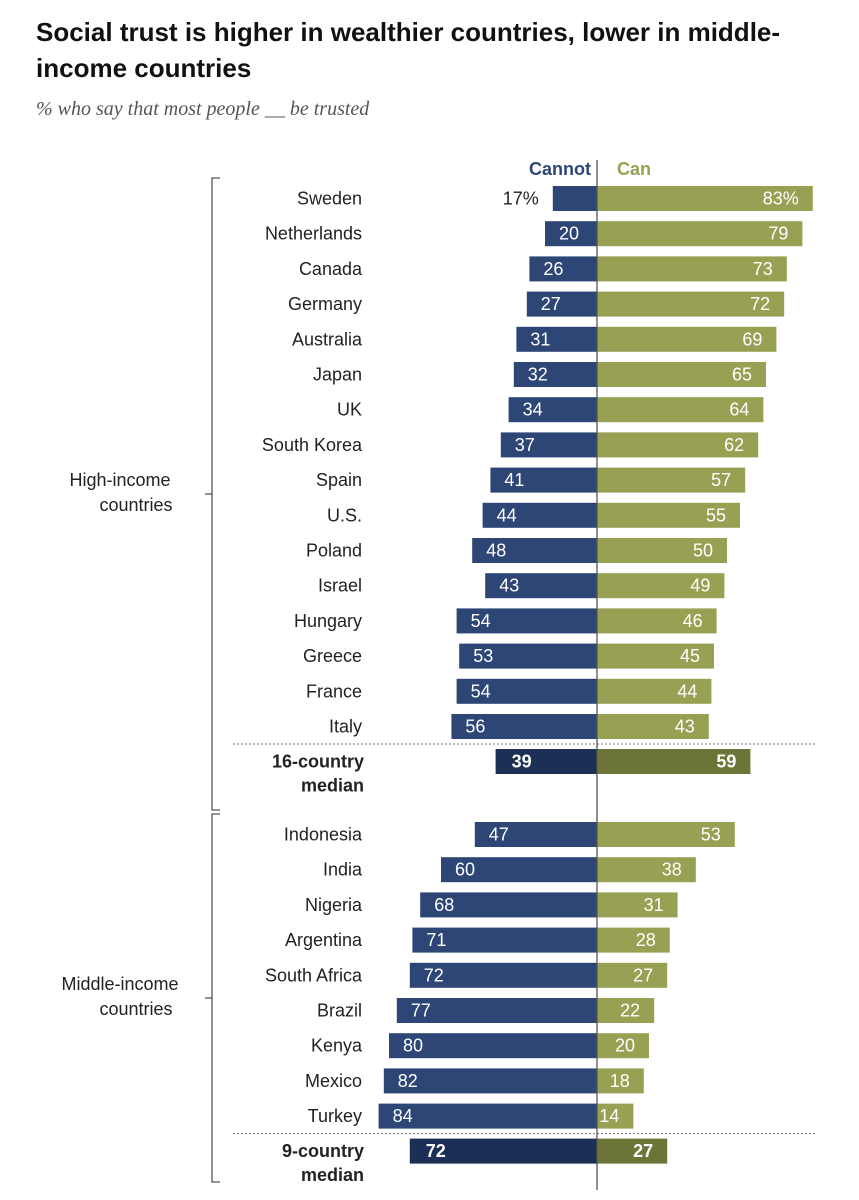 This screenshot has height=1200, width=859. Describe the element at coordinates (332, 656) in the screenshot. I see `country-label: Greece` at that location.